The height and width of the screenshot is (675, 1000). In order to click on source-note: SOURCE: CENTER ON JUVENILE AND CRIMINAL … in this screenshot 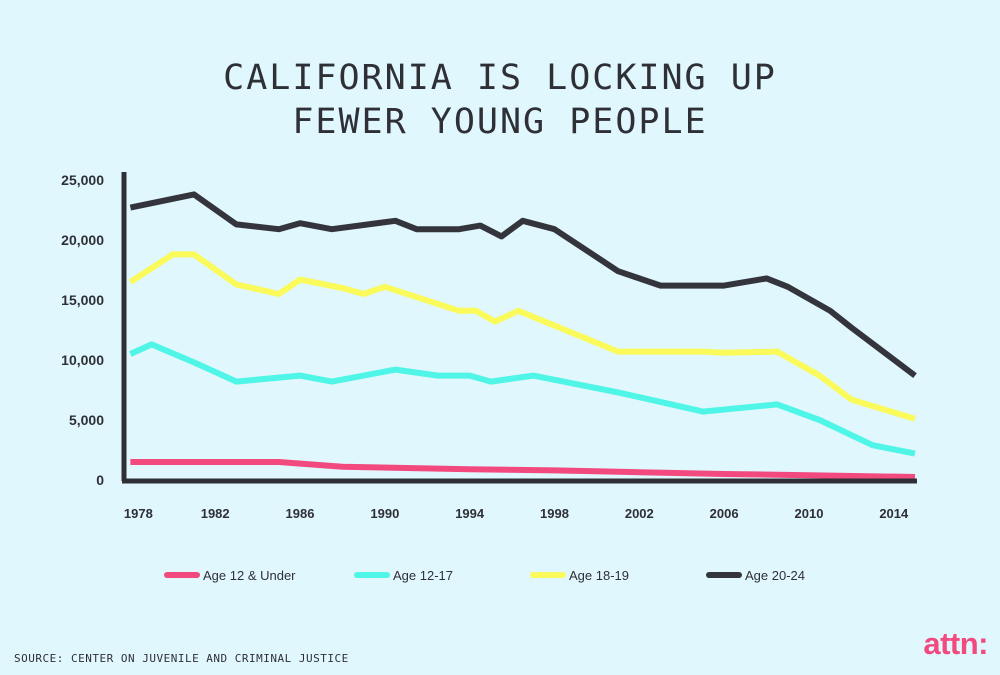, I will do `click(181, 658)`.